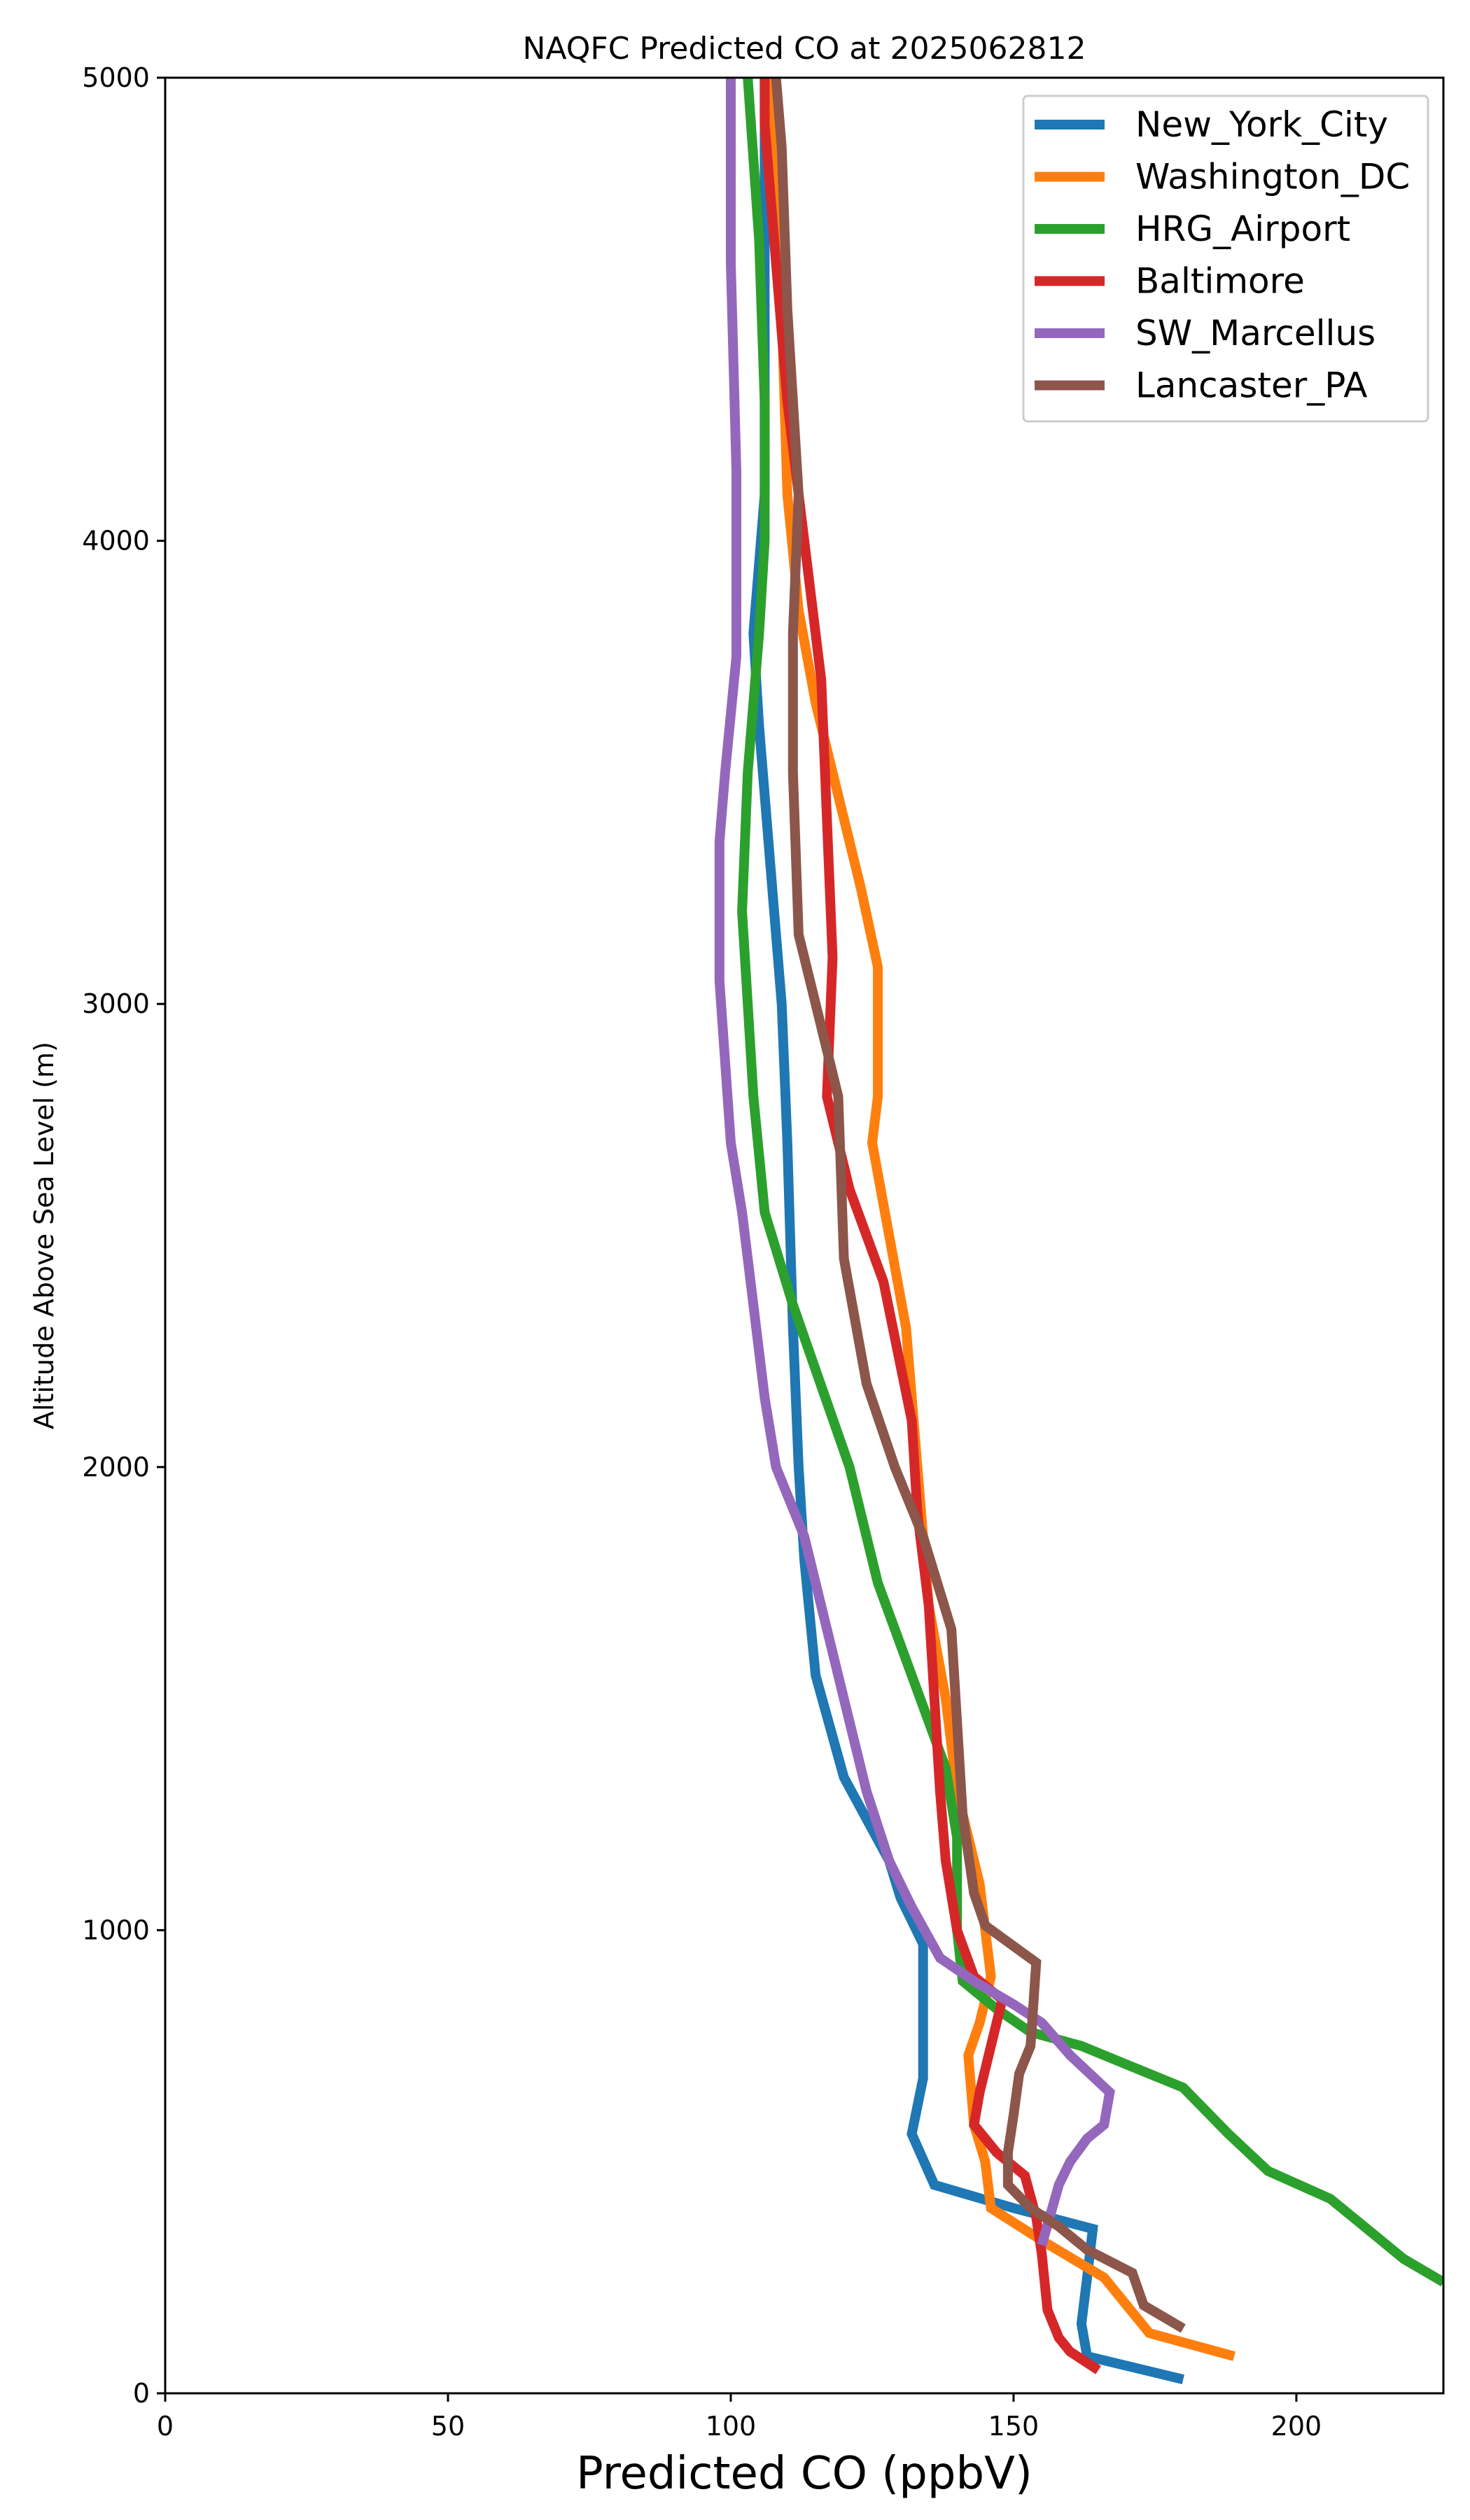 This screenshot has width=1470, height=2520. Describe the element at coordinates (804, 48) in the screenshot. I see `chart-title: NAQFC Predicted CO at 2025062812` at that location.